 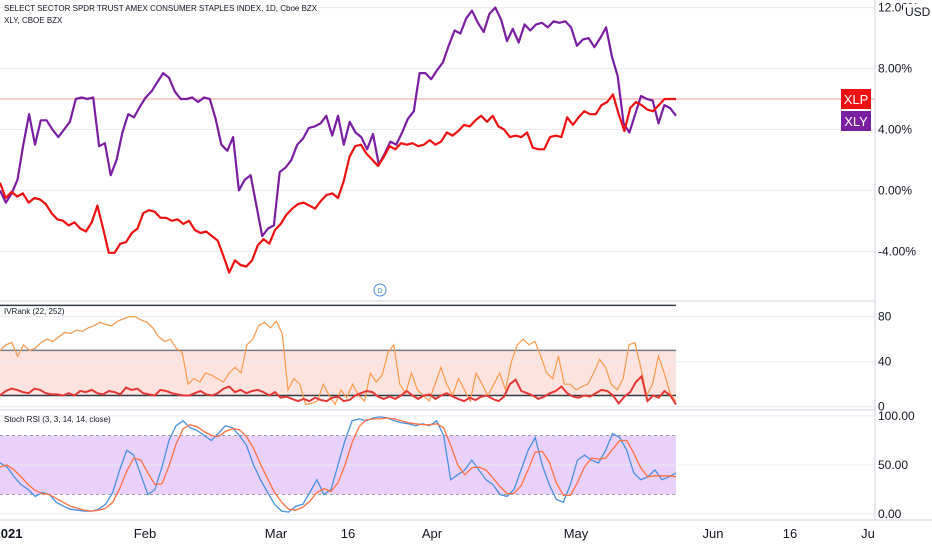 What do you see at coordinates (713, 533) in the screenshot?
I see `x-tick-label: Jun` at bounding box center [713, 533].